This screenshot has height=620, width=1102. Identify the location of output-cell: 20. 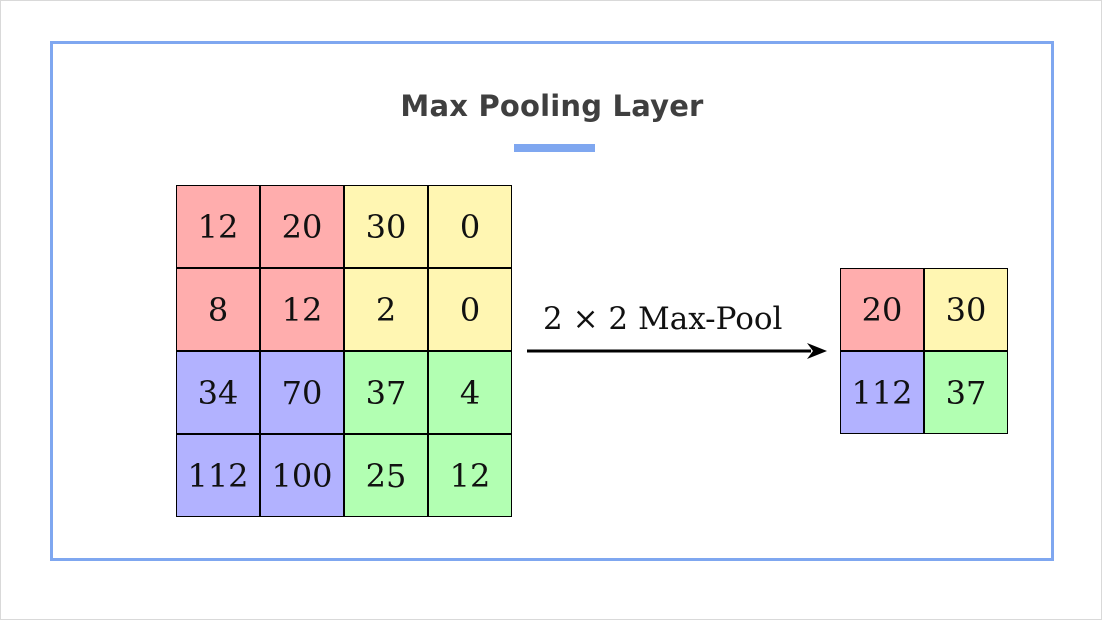
(882, 309).